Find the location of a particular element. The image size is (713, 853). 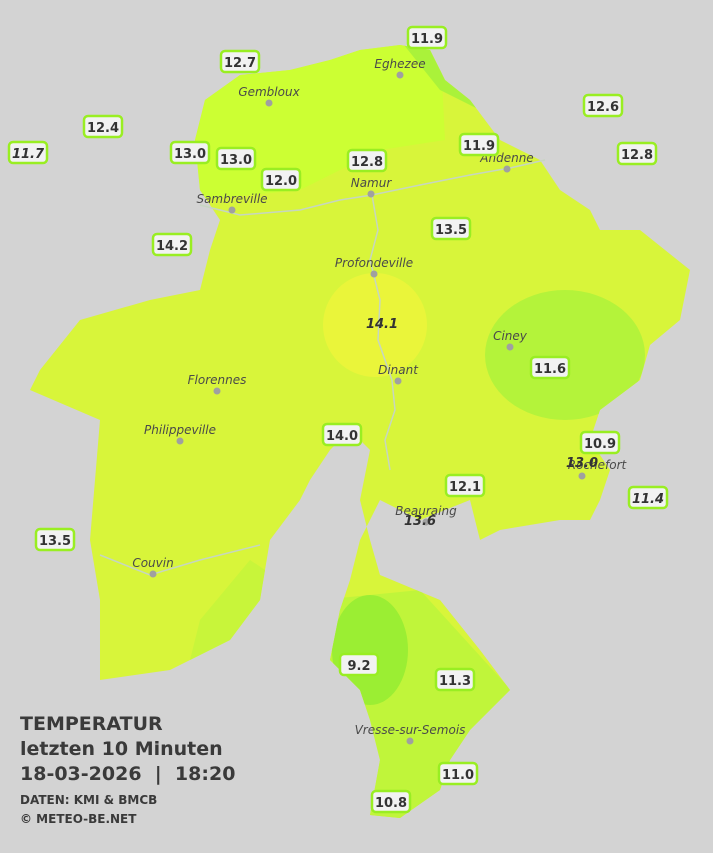

city-name: Sambreville is located at coordinates (231, 199).